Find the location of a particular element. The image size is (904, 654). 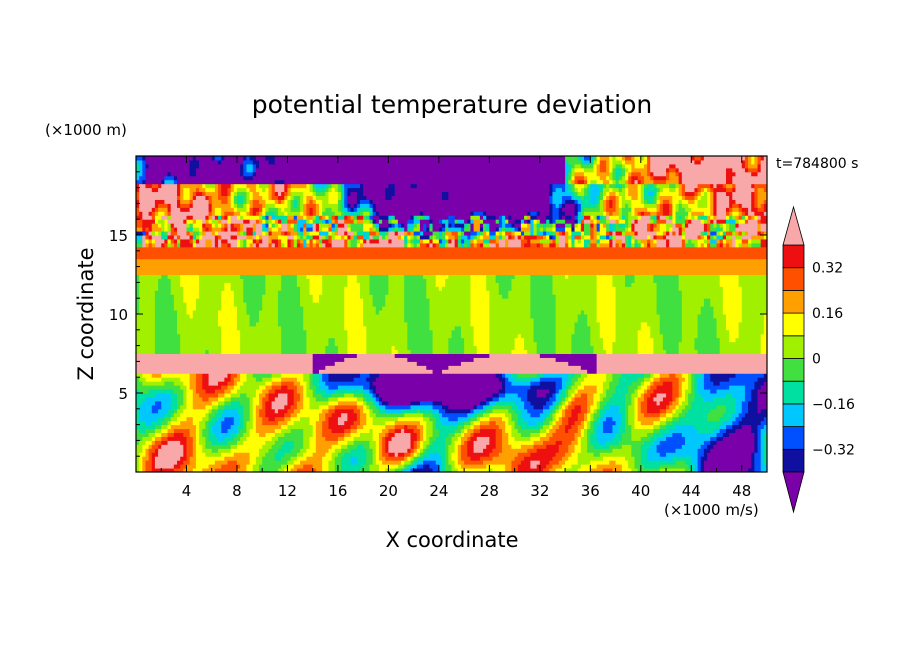

time-label: t=784800 s is located at coordinates (817, 164).